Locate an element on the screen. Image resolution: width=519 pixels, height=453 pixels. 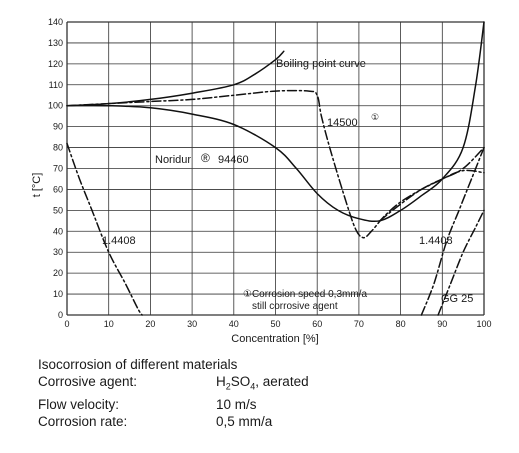
label-noridur-number: 94460 is located at coordinates (233, 160).